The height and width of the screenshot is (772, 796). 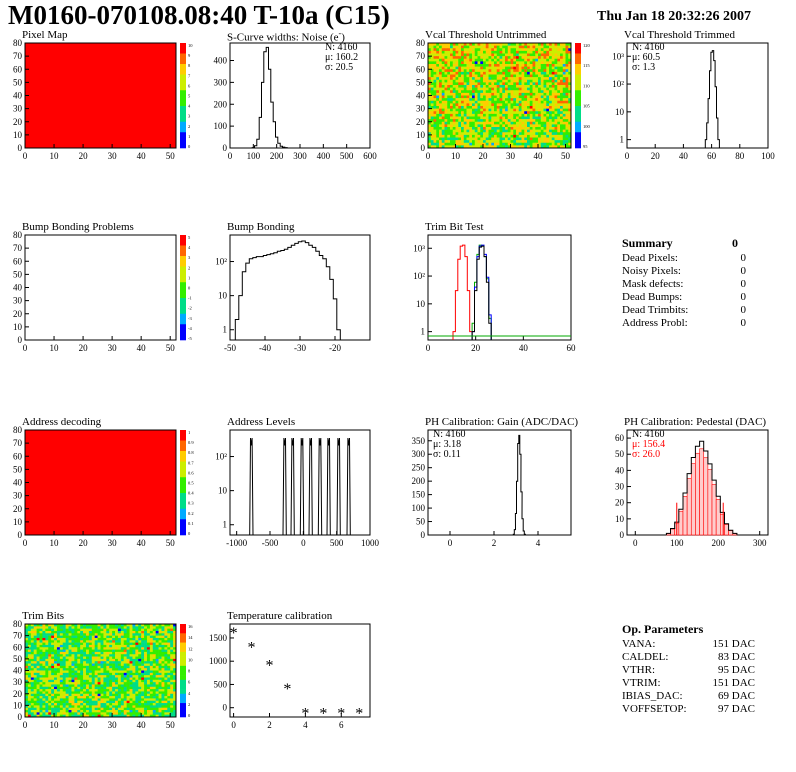 I want to click on data-point: *, so click(x=234, y=633).